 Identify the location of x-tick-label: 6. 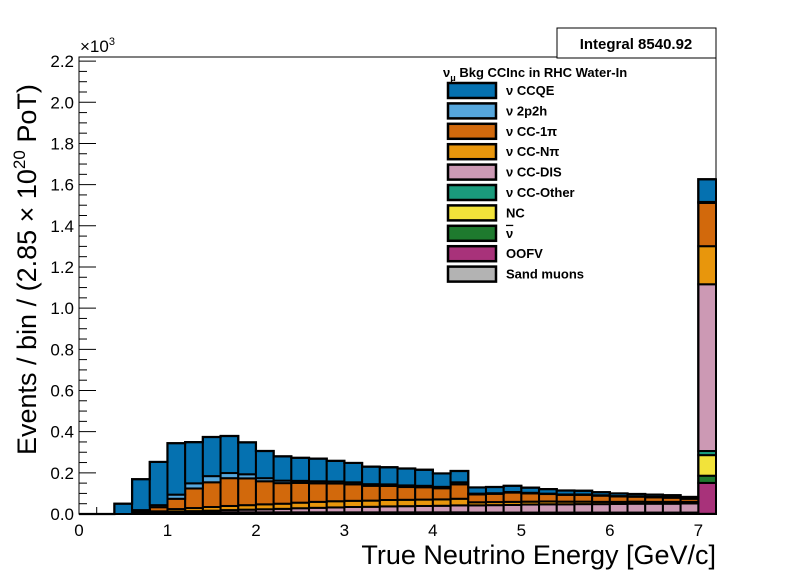
(609, 530).